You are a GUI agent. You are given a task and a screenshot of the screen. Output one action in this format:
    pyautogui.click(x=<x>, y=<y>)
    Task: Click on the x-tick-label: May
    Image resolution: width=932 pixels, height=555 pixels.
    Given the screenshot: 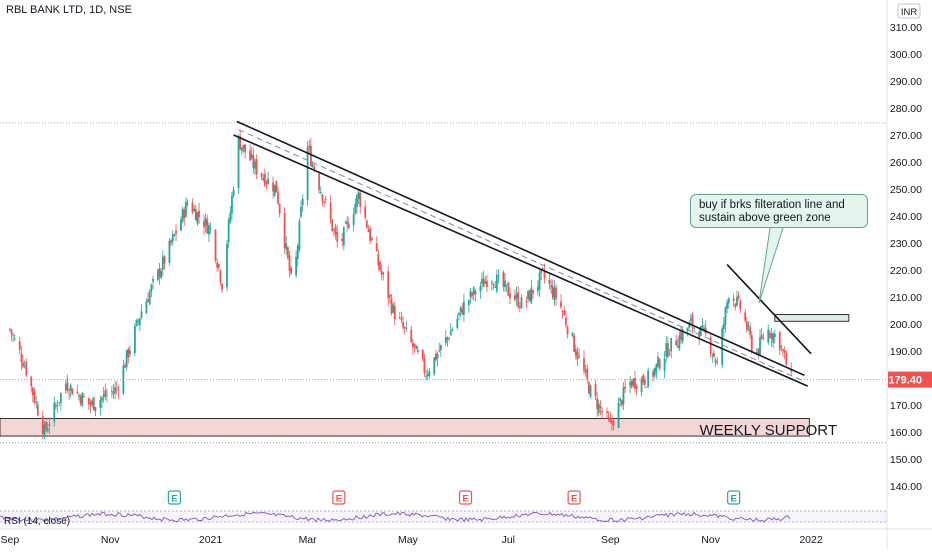 What is the action you would take?
    pyautogui.click(x=408, y=540)
    